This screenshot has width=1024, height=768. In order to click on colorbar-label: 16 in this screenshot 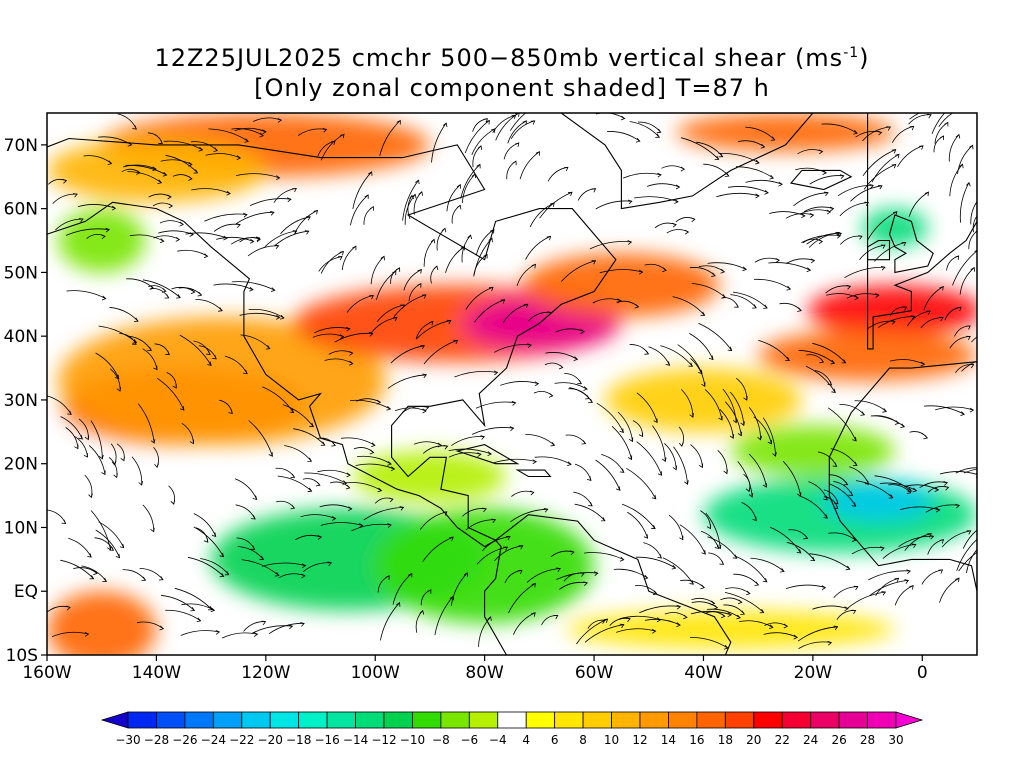, I will do `click(696, 740)`.